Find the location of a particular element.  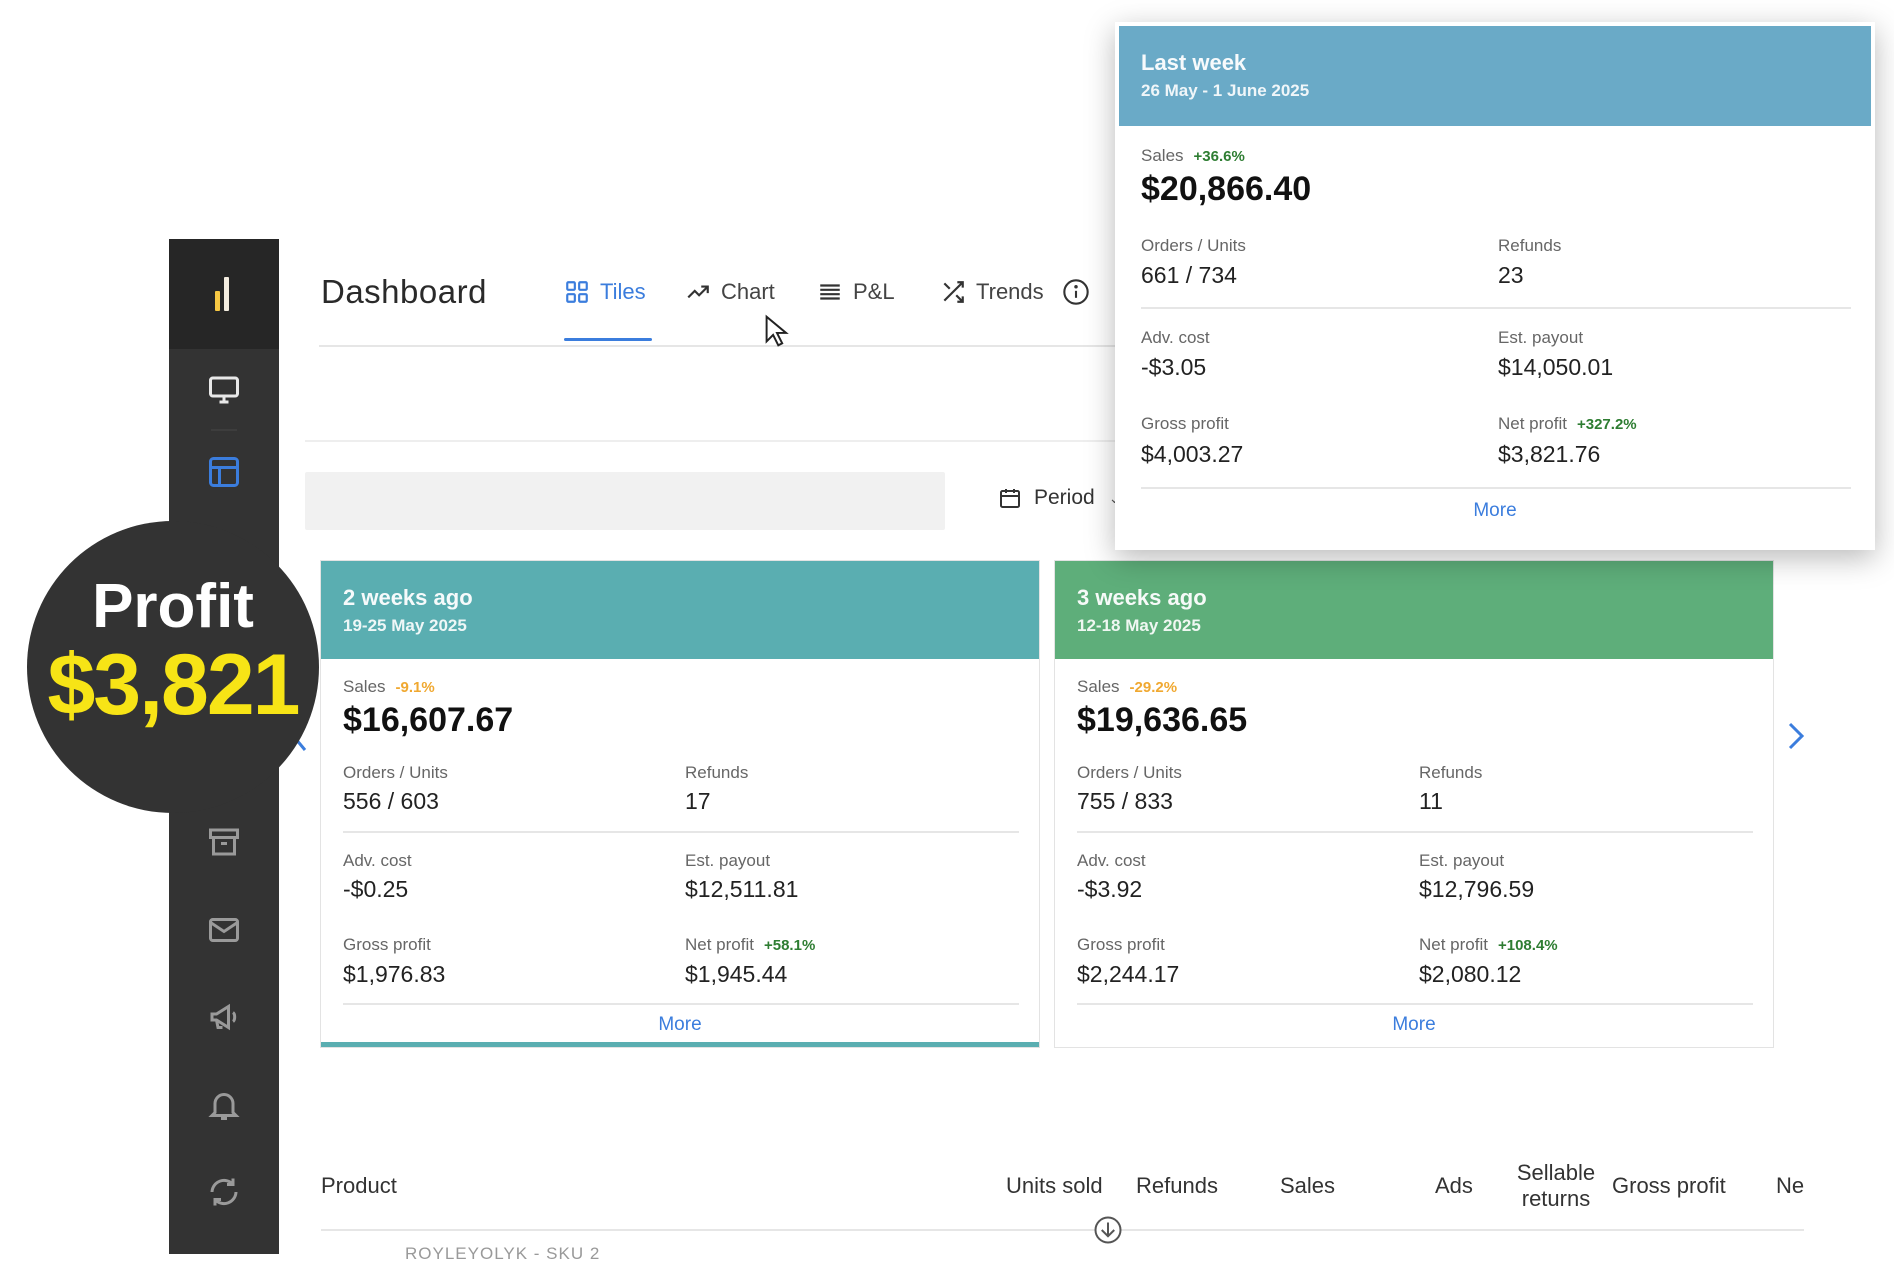

gross-profit-value: $2,244.17 is located at coordinates (1128, 974).